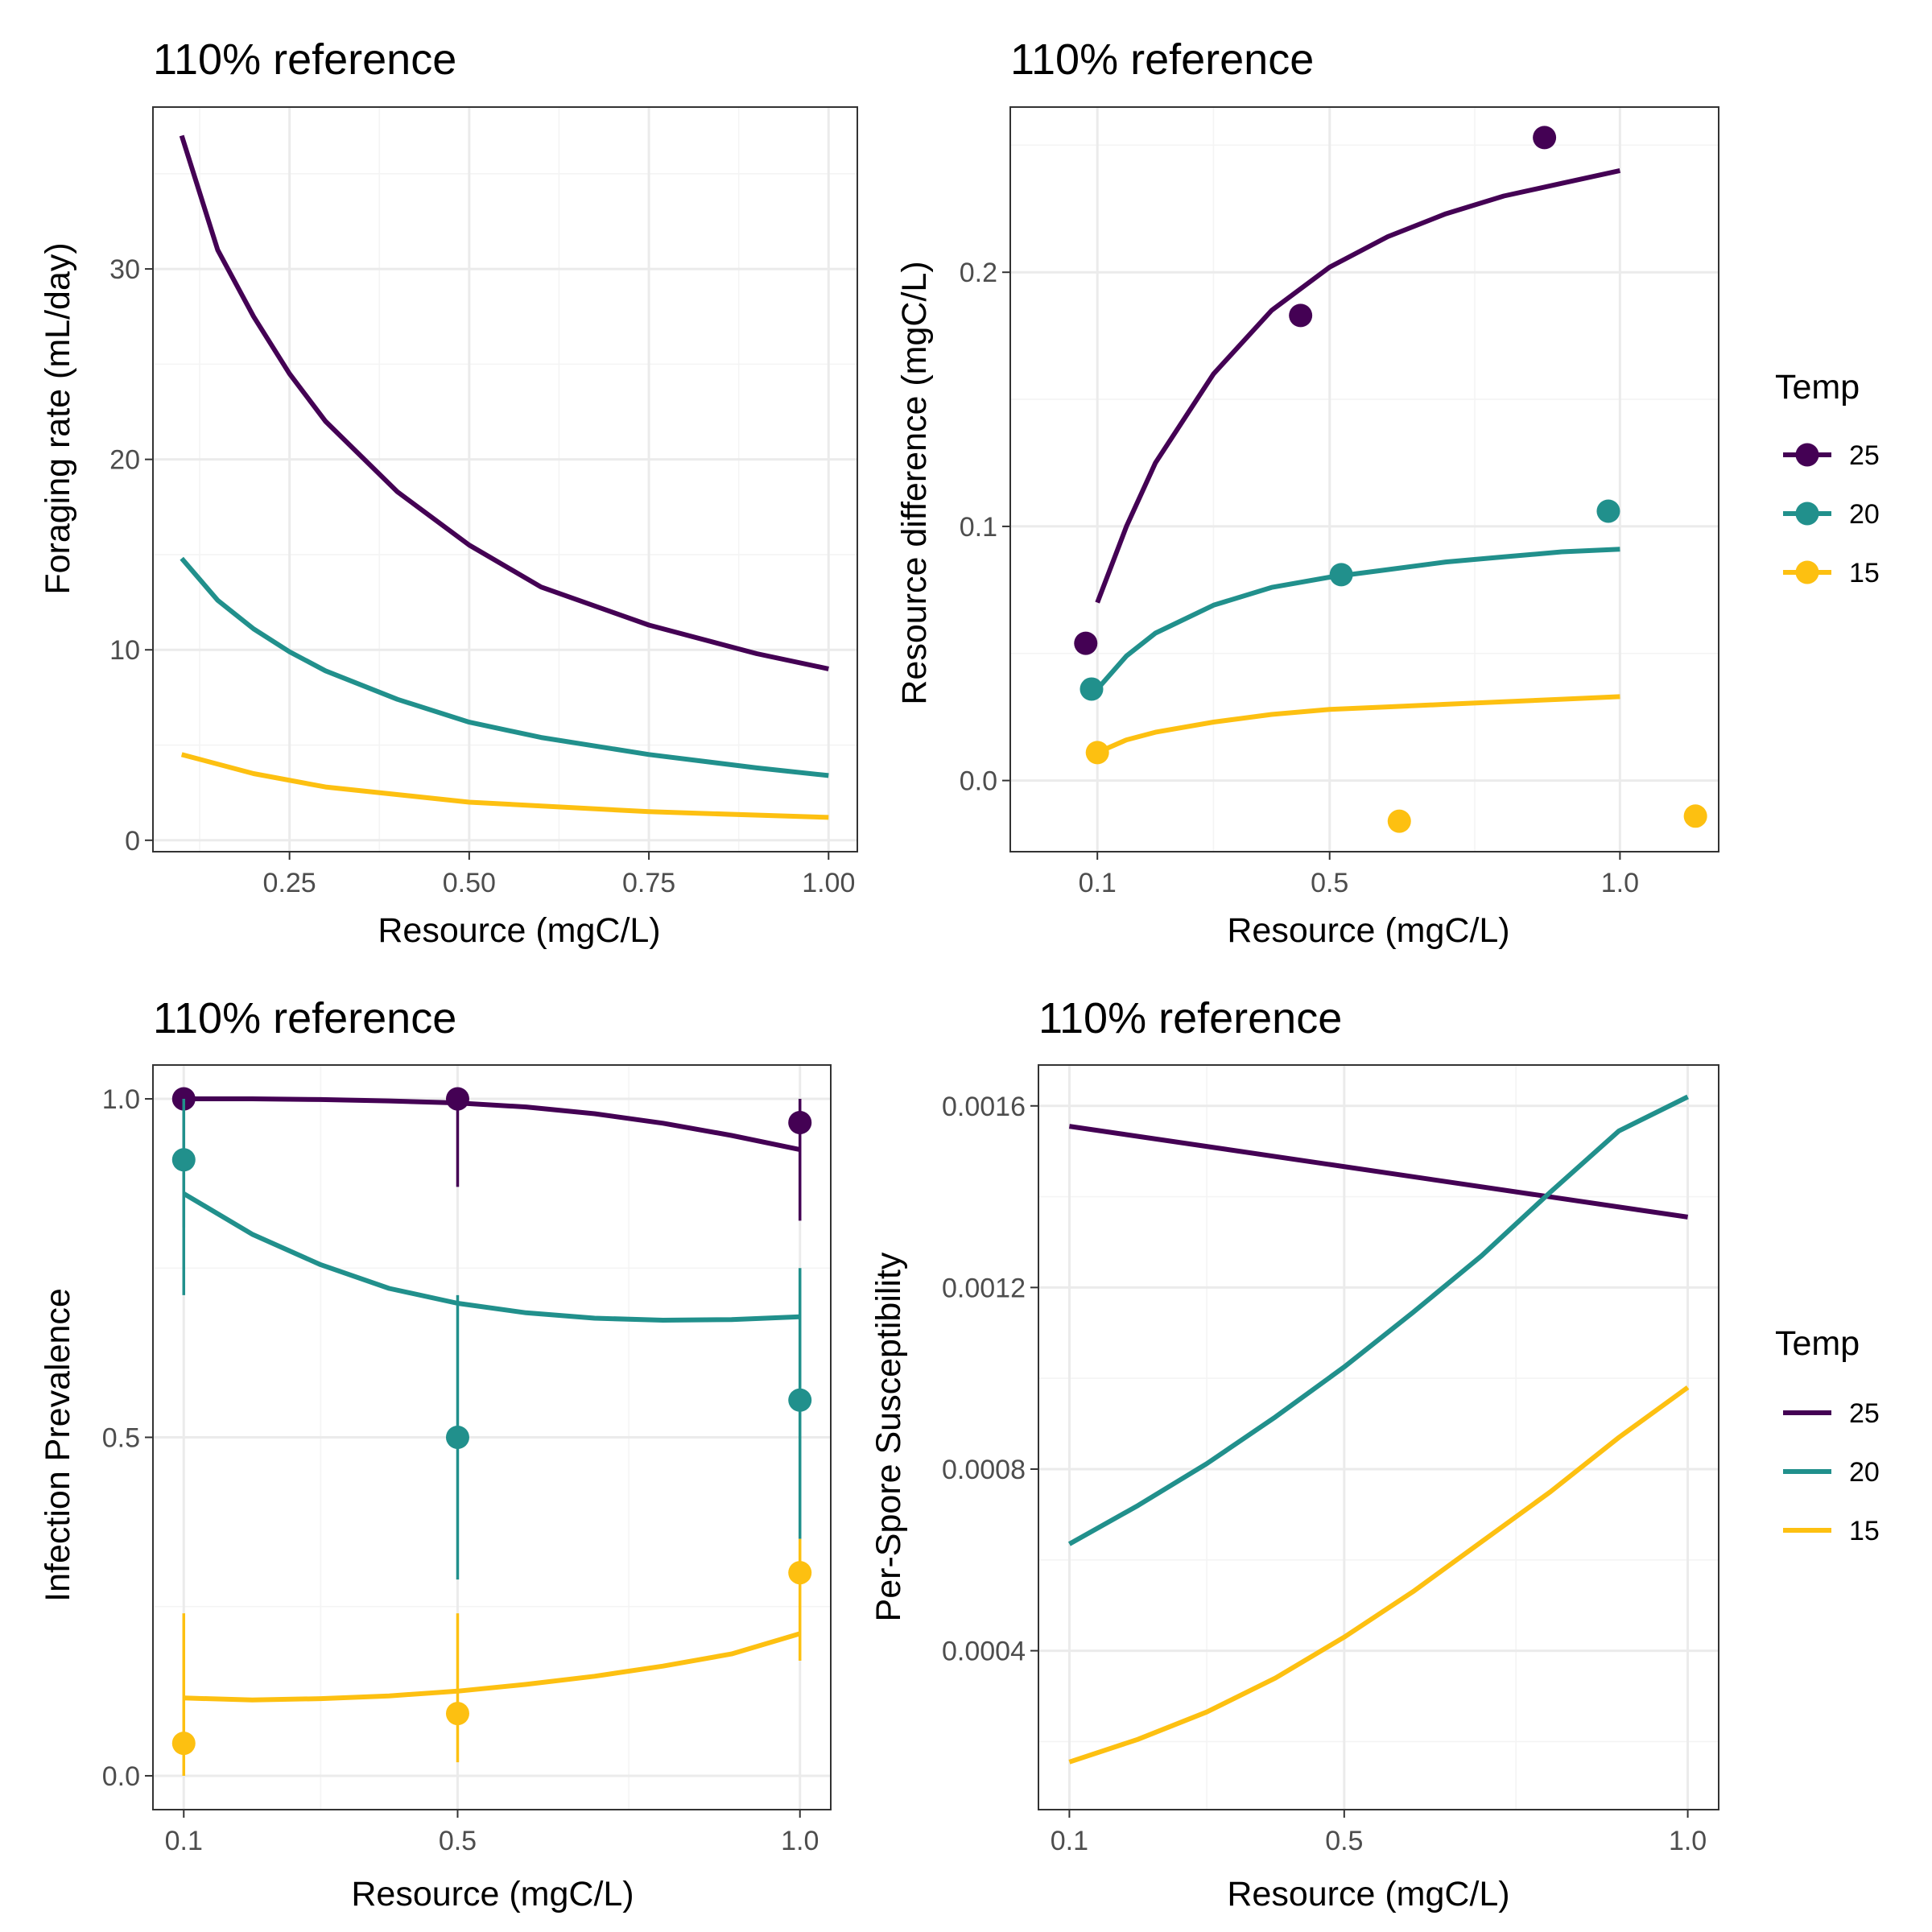  Describe the element at coordinates (121, 1438) in the screenshot. I see `y-tick-label: 0.5` at that location.